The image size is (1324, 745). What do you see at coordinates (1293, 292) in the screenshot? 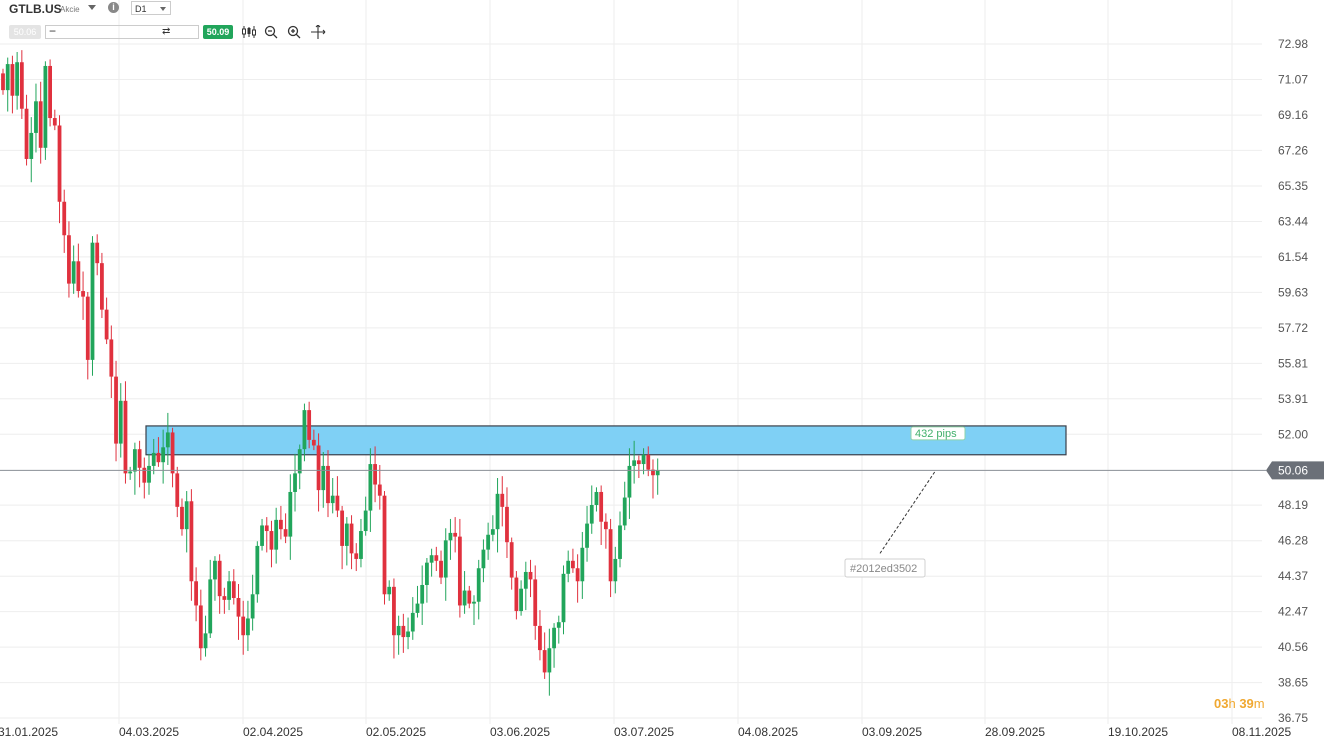
I see `y-tick-label: 59.63` at bounding box center [1293, 292].